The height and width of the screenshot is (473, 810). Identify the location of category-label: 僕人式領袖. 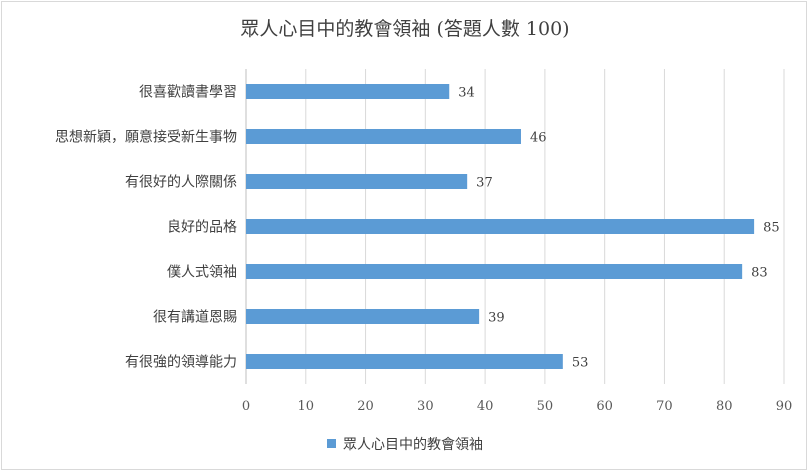
(202, 272).